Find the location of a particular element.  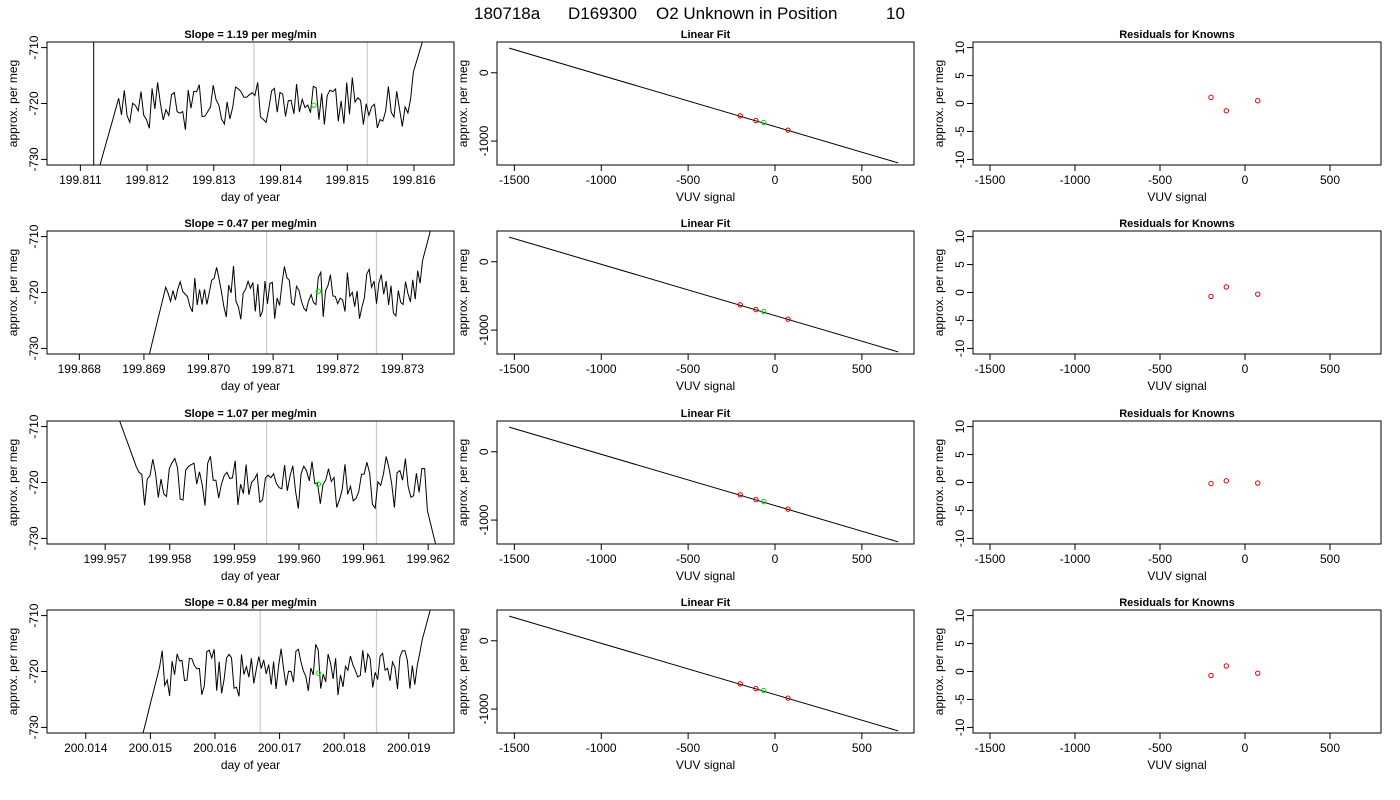

x-tick-label: 199.815 is located at coordinates (348, 180).